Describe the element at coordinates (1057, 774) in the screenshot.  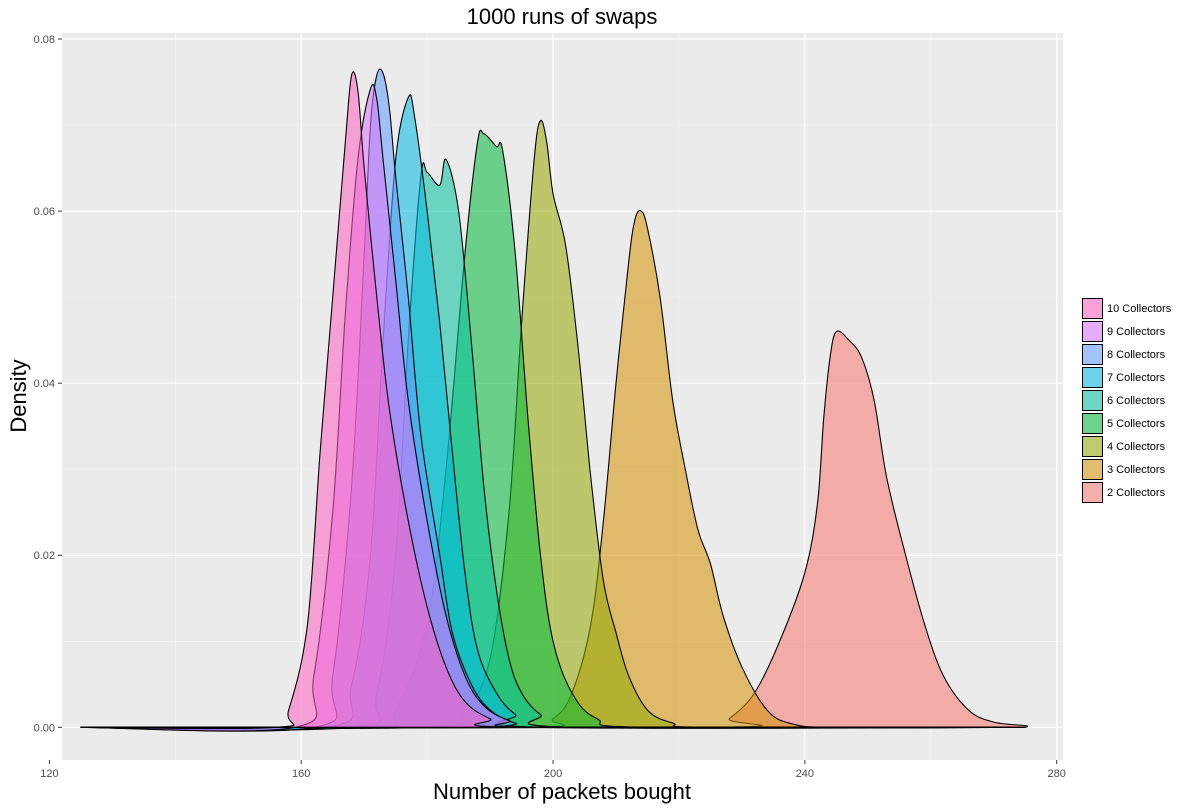
I see `x-tick-label: 280` at that location.